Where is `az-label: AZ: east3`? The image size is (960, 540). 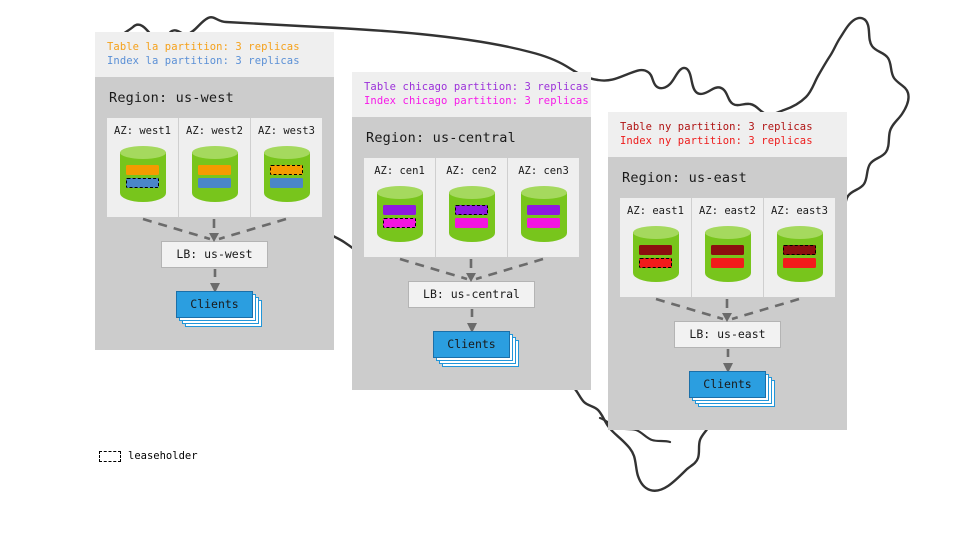
az-label: AZ: east3 is located at coordinates (799, 211).